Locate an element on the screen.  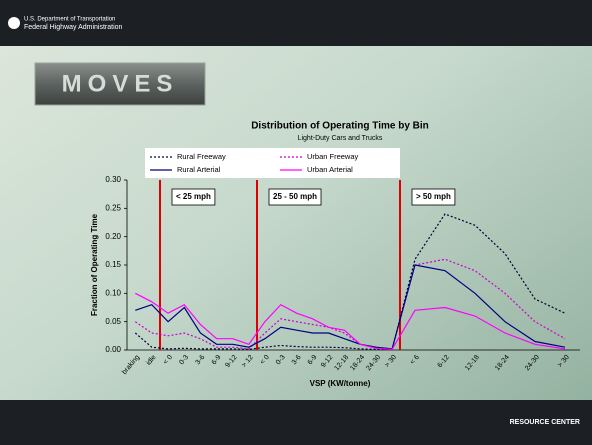
range-label: > 50 mph is located at coordinates (433, 196).